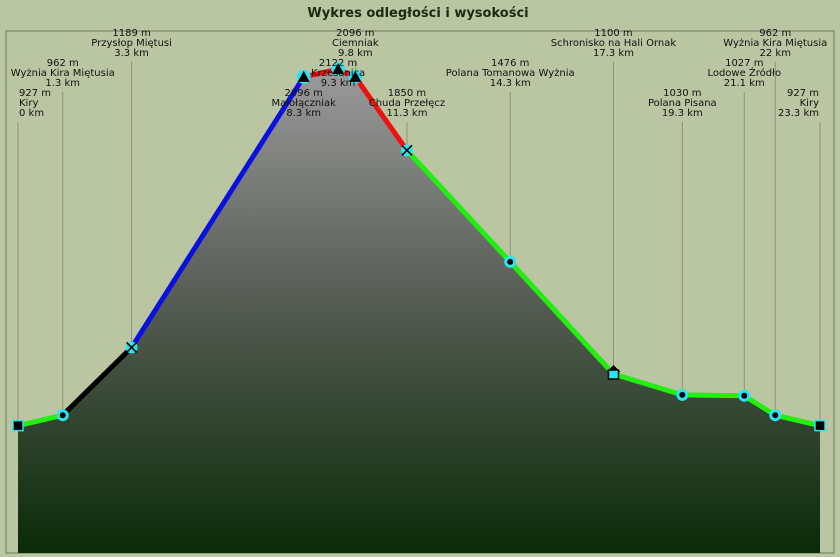 The image size is (840, 557). What do you see at coordinates (682, 103) in the screenshot?
I see `waypoint-label: 1030 m Polana Pisana 19.3 km` at bounding box center [682, 103].